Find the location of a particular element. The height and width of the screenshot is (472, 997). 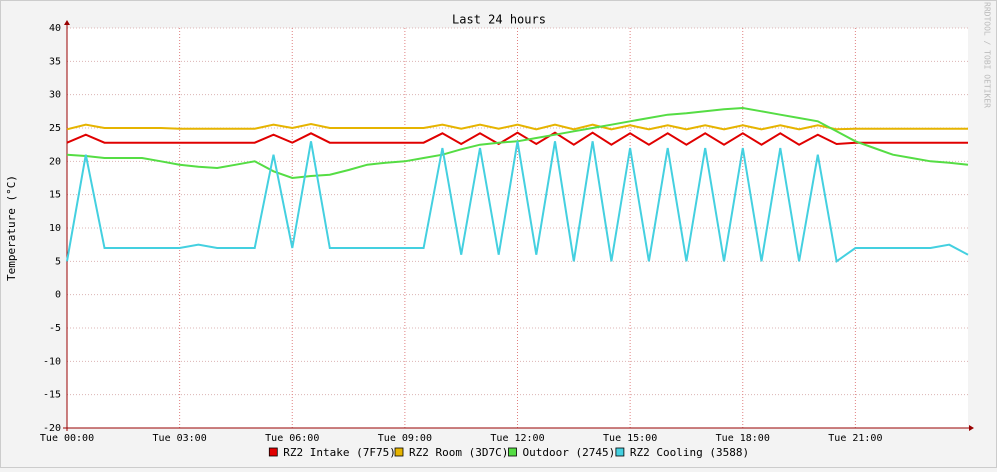

y-tick-label: 0 is located at coordinates (58, 295).